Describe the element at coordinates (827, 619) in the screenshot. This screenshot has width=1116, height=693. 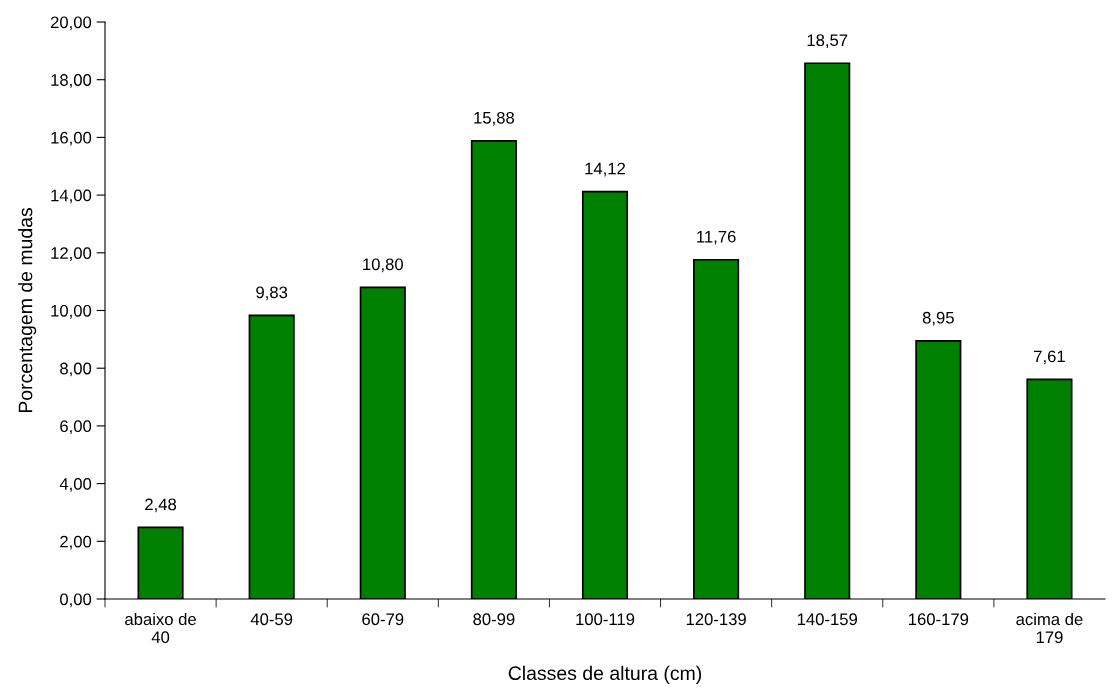
I see `x-tick-label: 140-159` at that location.